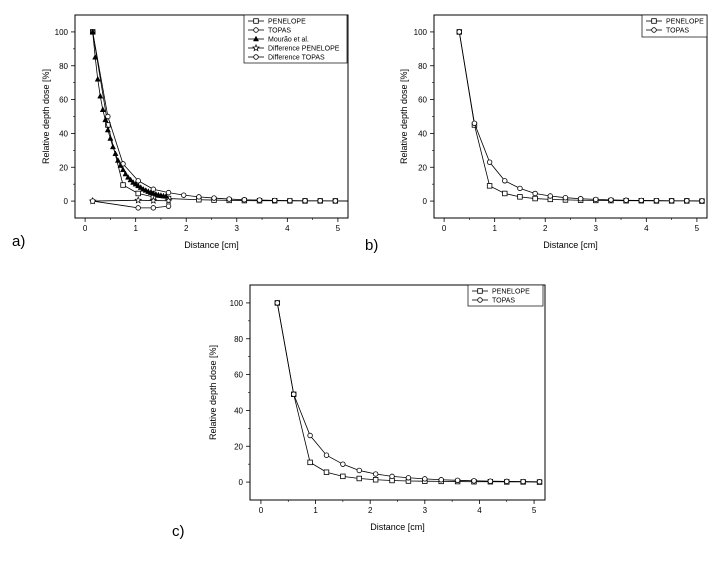  I want to click on x-tick-label: 5, so click(338, 228).